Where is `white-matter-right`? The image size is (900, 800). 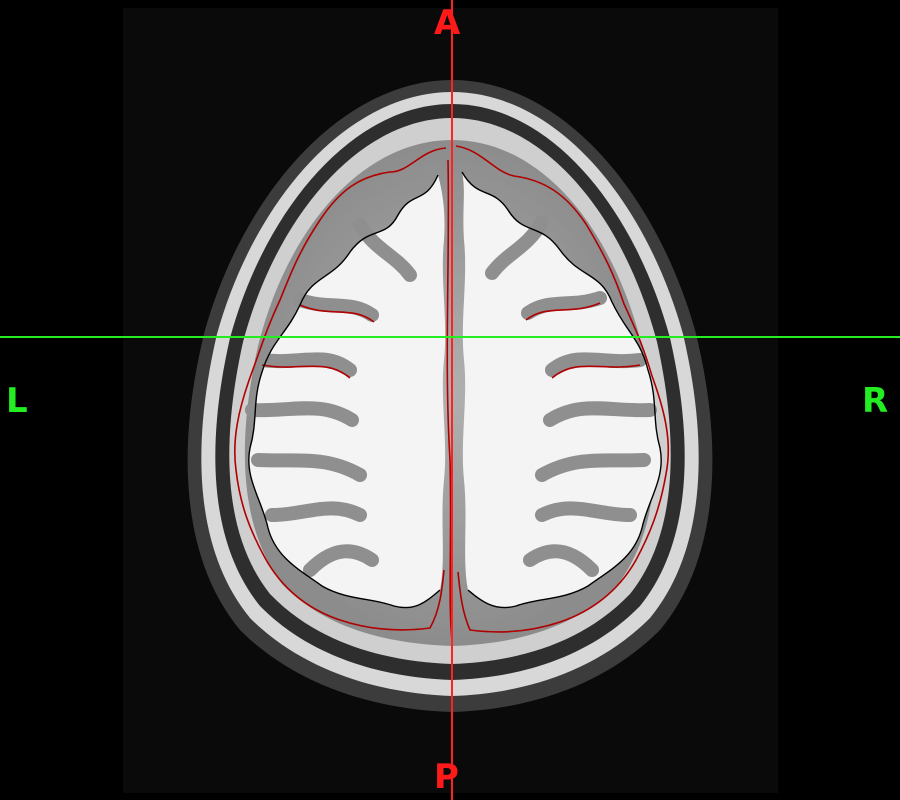
white-matter-right is located at coordinates (562, 390).